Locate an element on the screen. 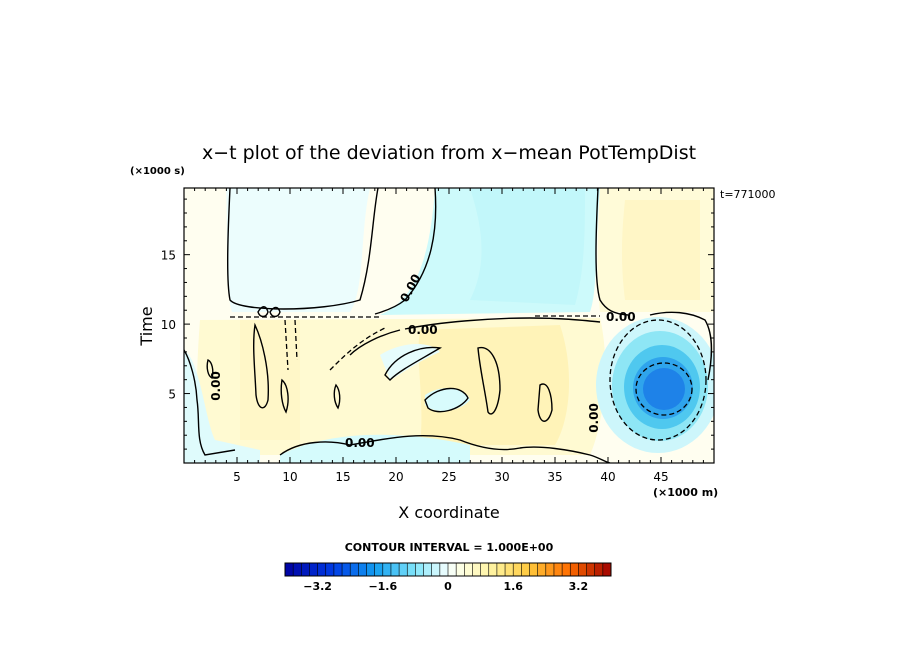  x-tick-label: 5 is located at coordinates (237, 477).